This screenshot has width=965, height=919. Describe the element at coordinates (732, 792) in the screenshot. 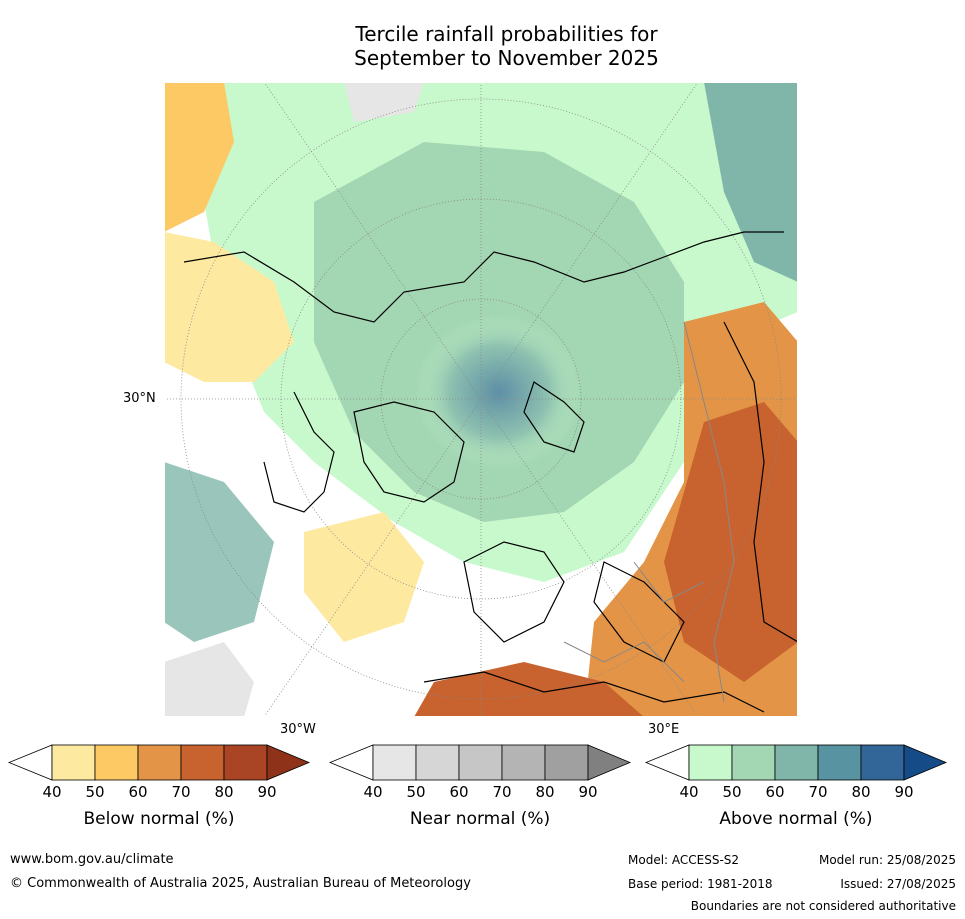

I see `cbar2-tick: 50` at that location.